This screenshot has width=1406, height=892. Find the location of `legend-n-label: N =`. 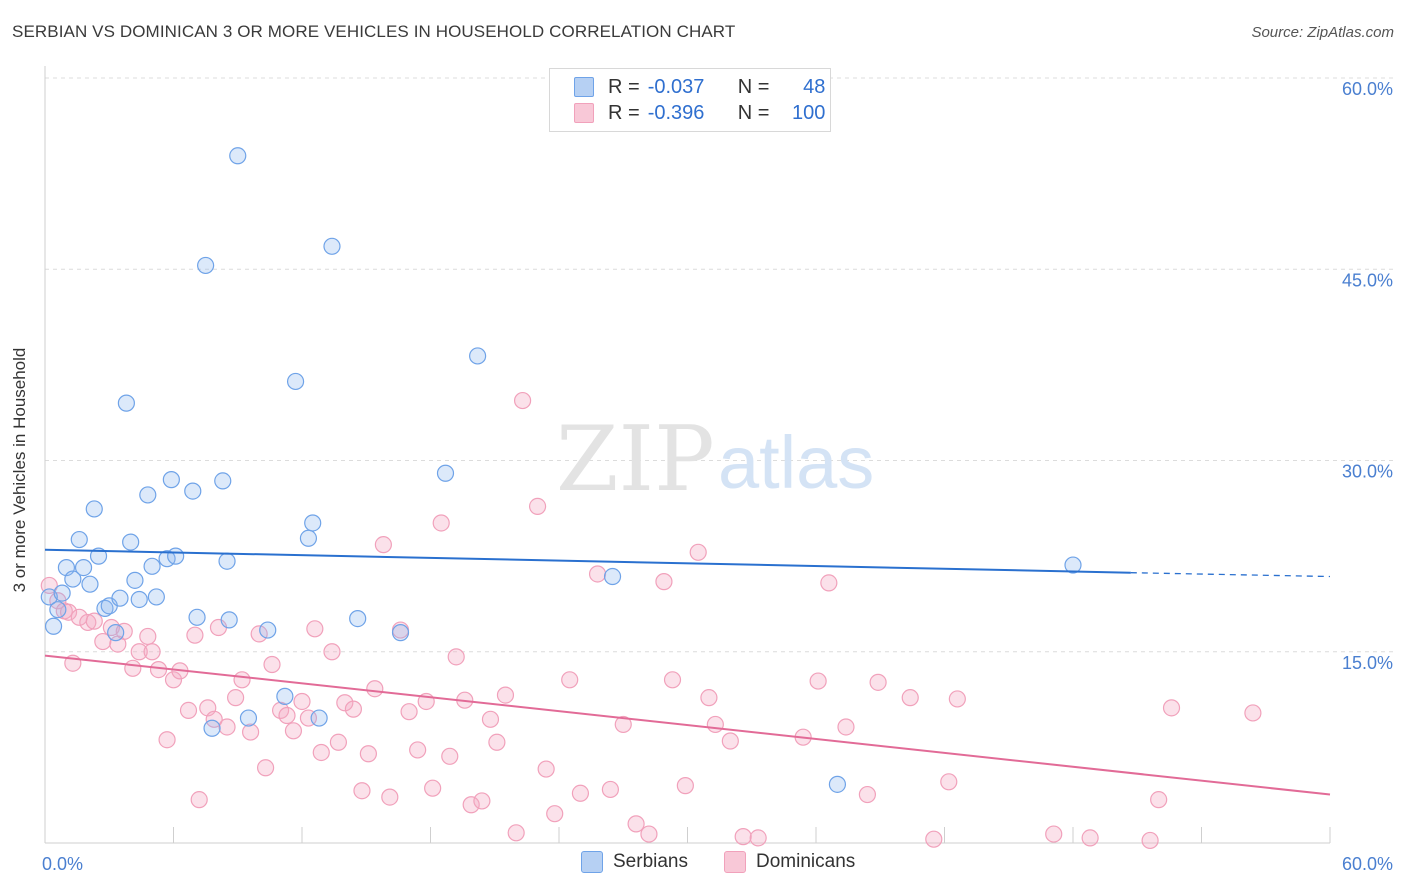

legend-n-label: N = is located at coordinates (753, 112).